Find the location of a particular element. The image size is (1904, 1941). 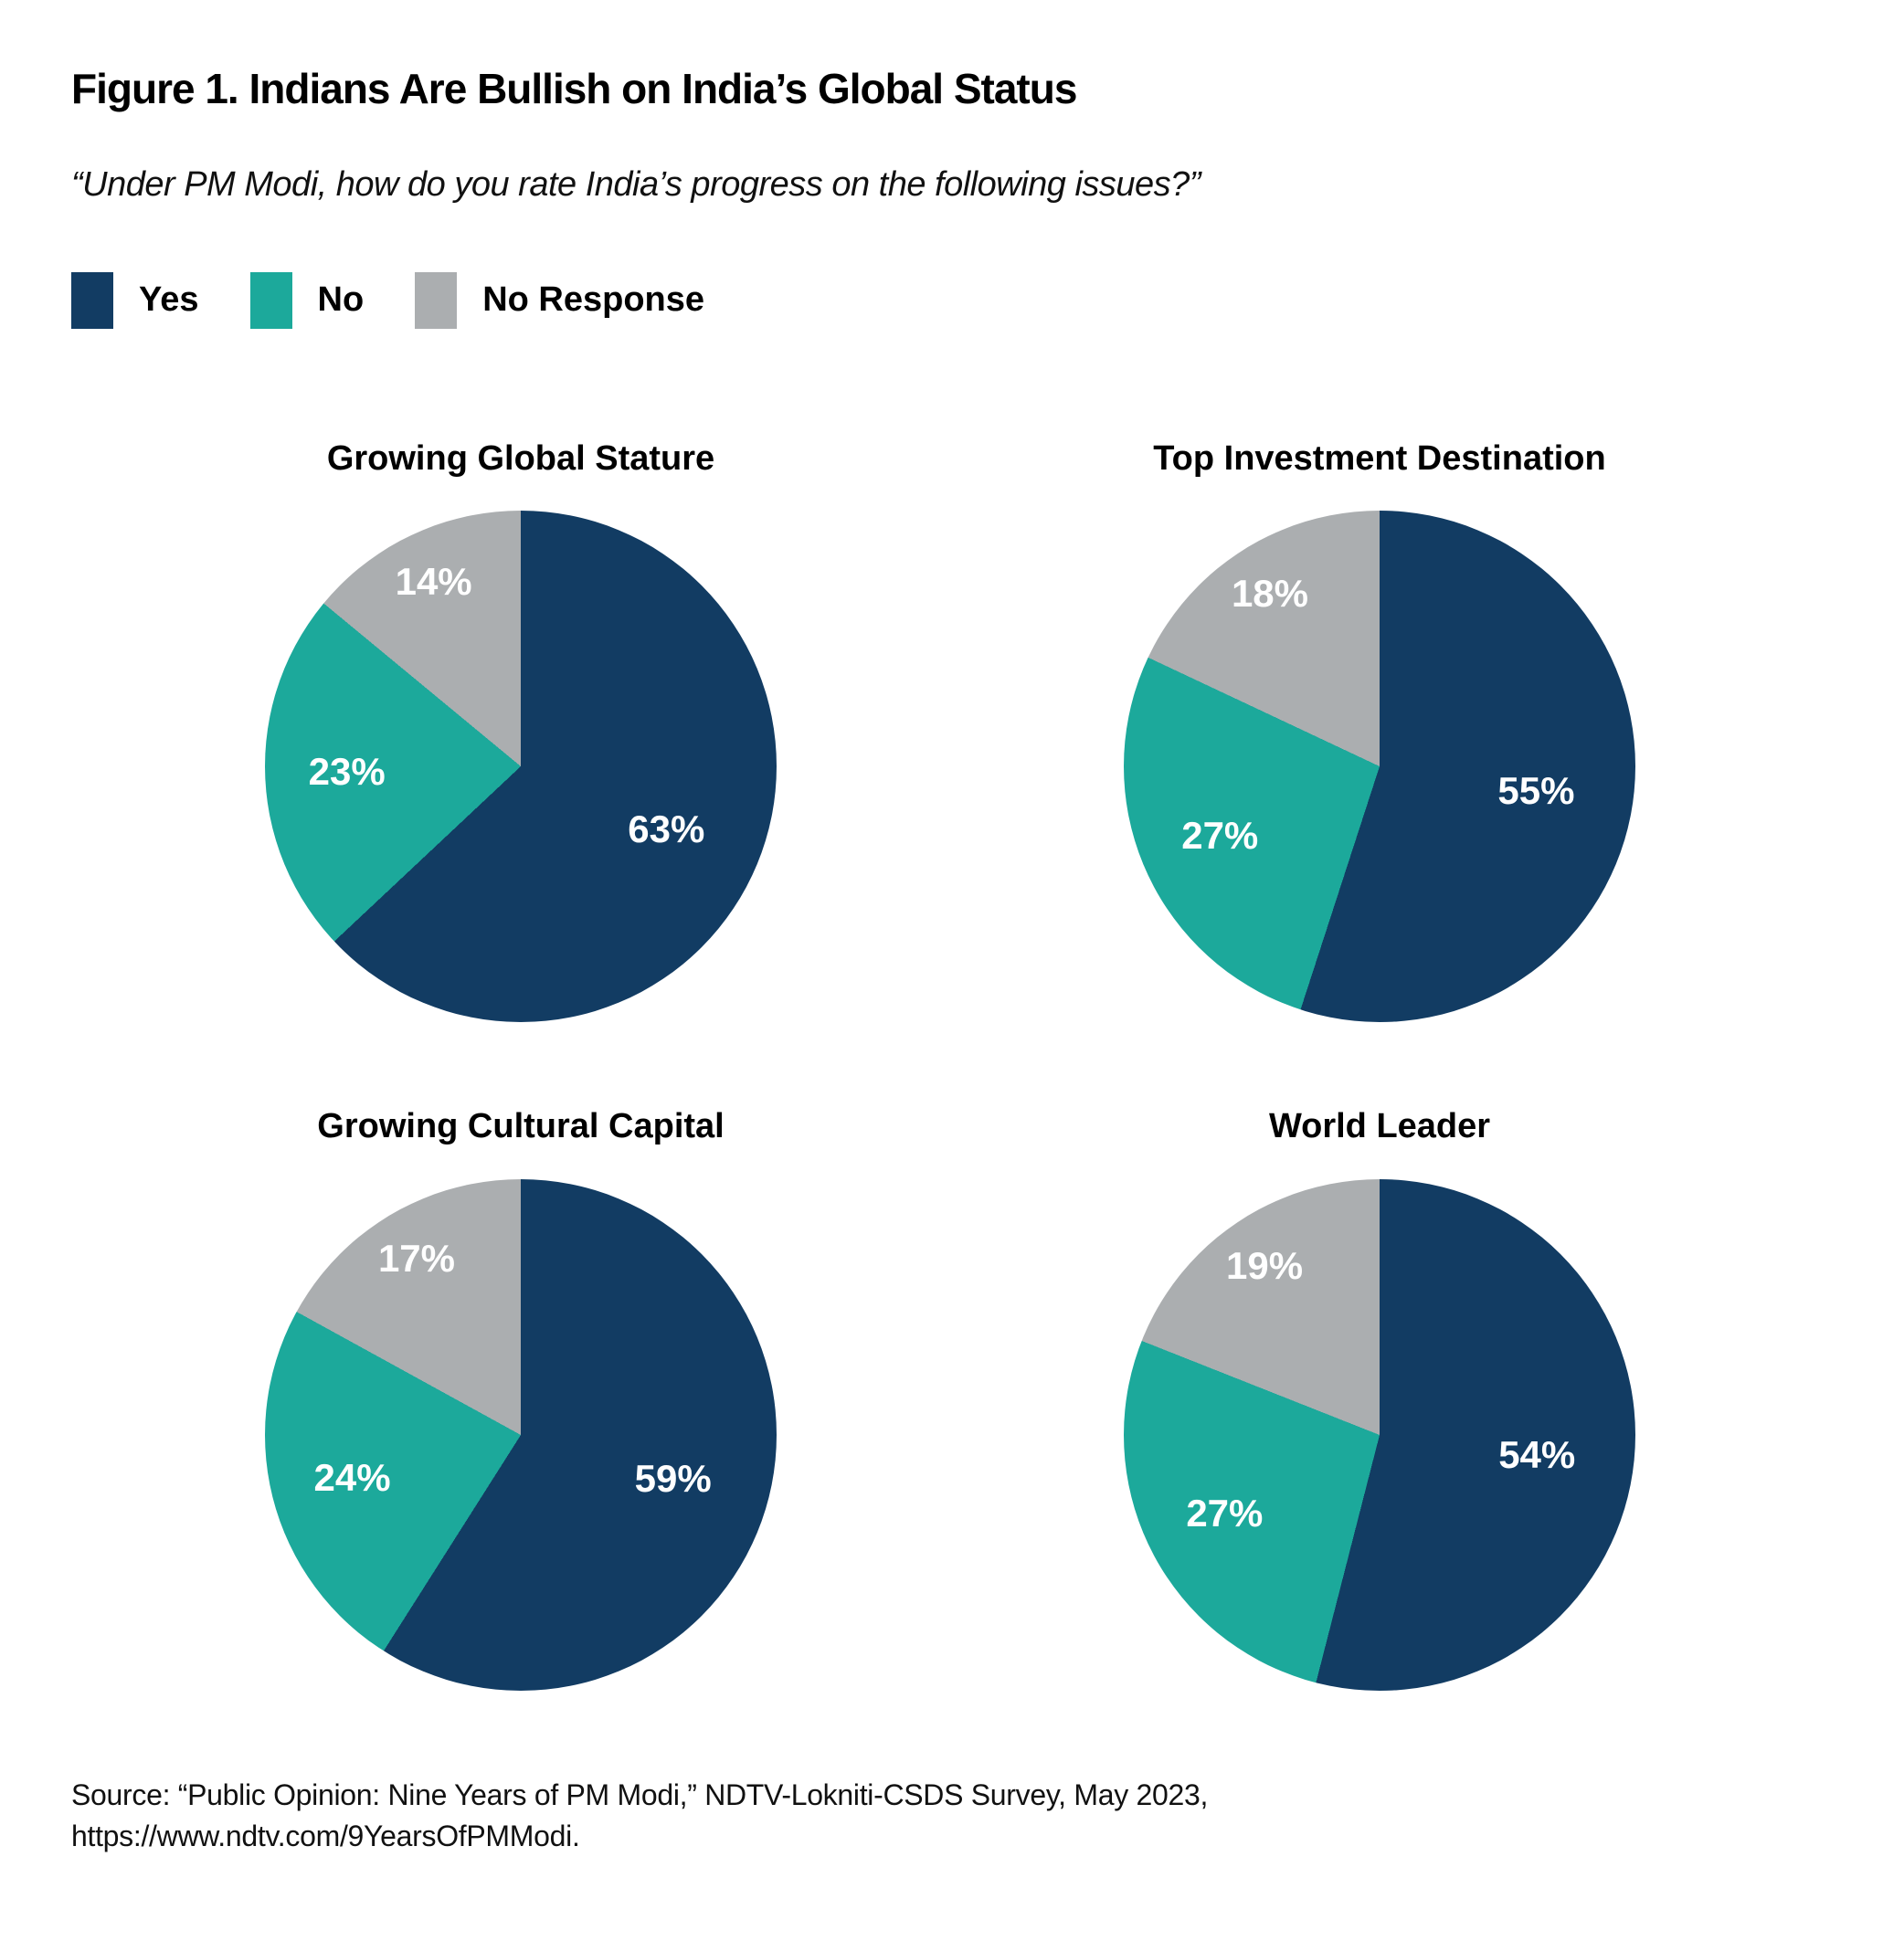

pie-slice-label: 23% is located at coordinates (347, 772).